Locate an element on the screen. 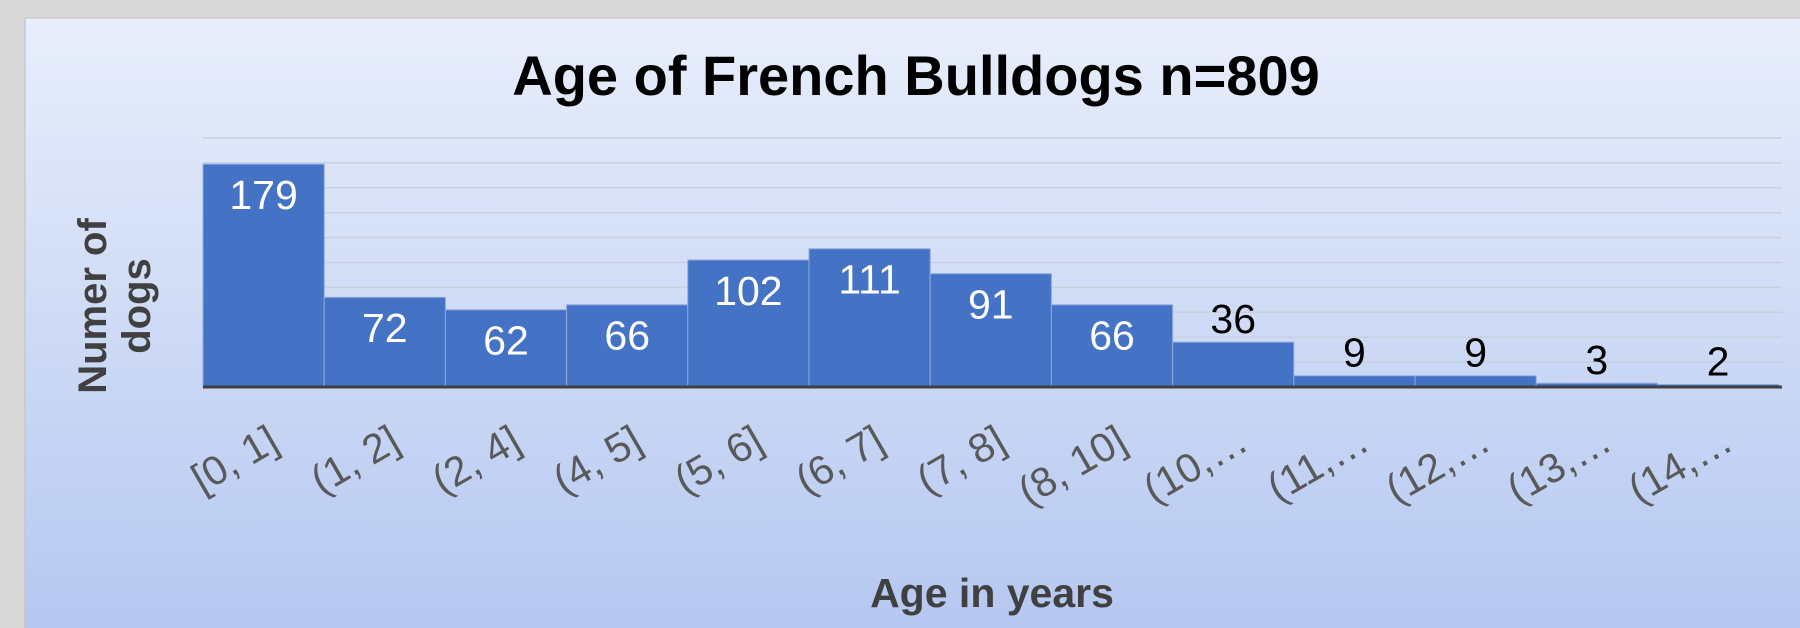 This screenshot has width=1800, height=628. data-label: 3 is located at coordinates (1596, 360).